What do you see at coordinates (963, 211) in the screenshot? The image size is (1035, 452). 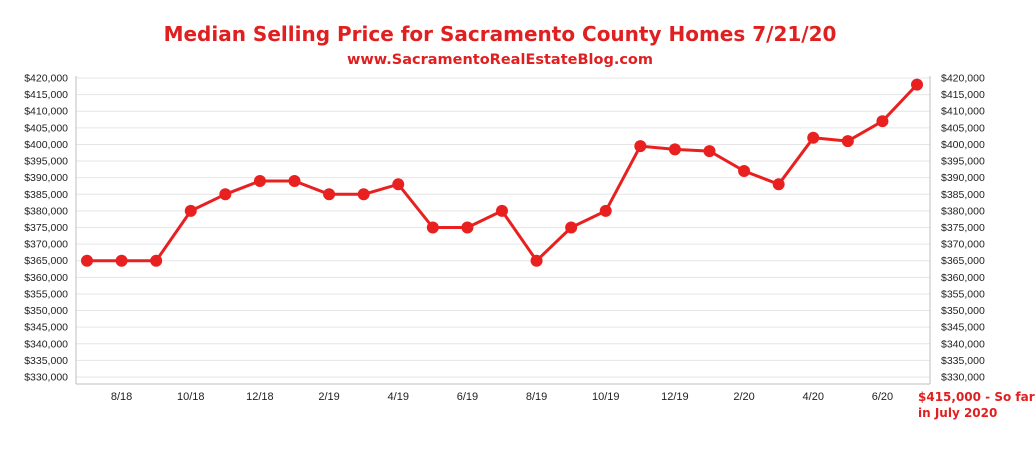 I see `right-tick-label: $380,000` at bounding box center [963, 211].